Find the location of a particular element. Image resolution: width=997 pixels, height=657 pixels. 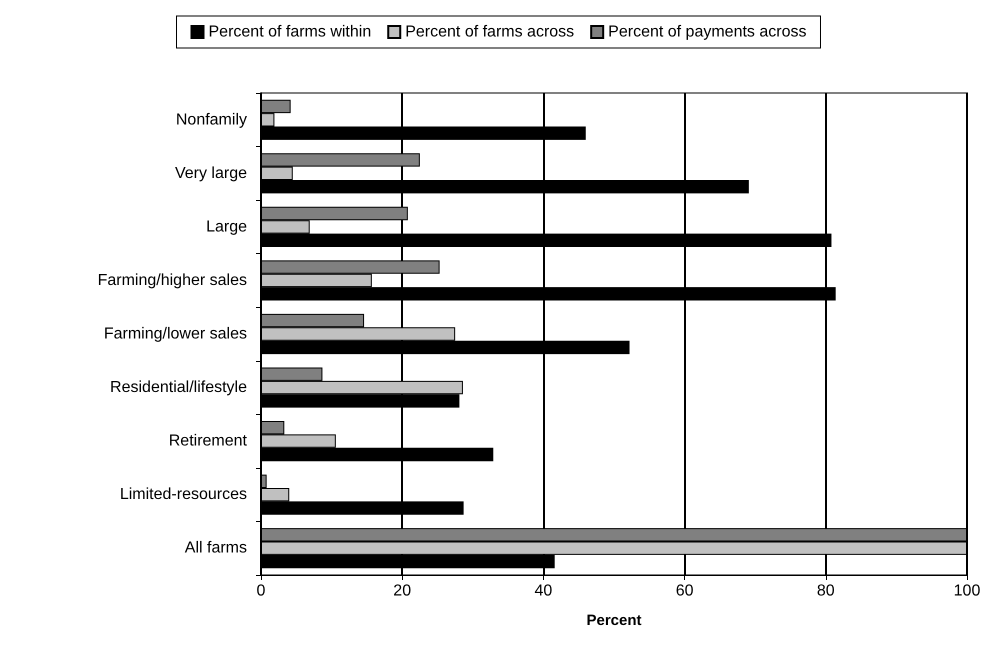

y-tick-label: Nonfamily is located at coordinates (211, 119).